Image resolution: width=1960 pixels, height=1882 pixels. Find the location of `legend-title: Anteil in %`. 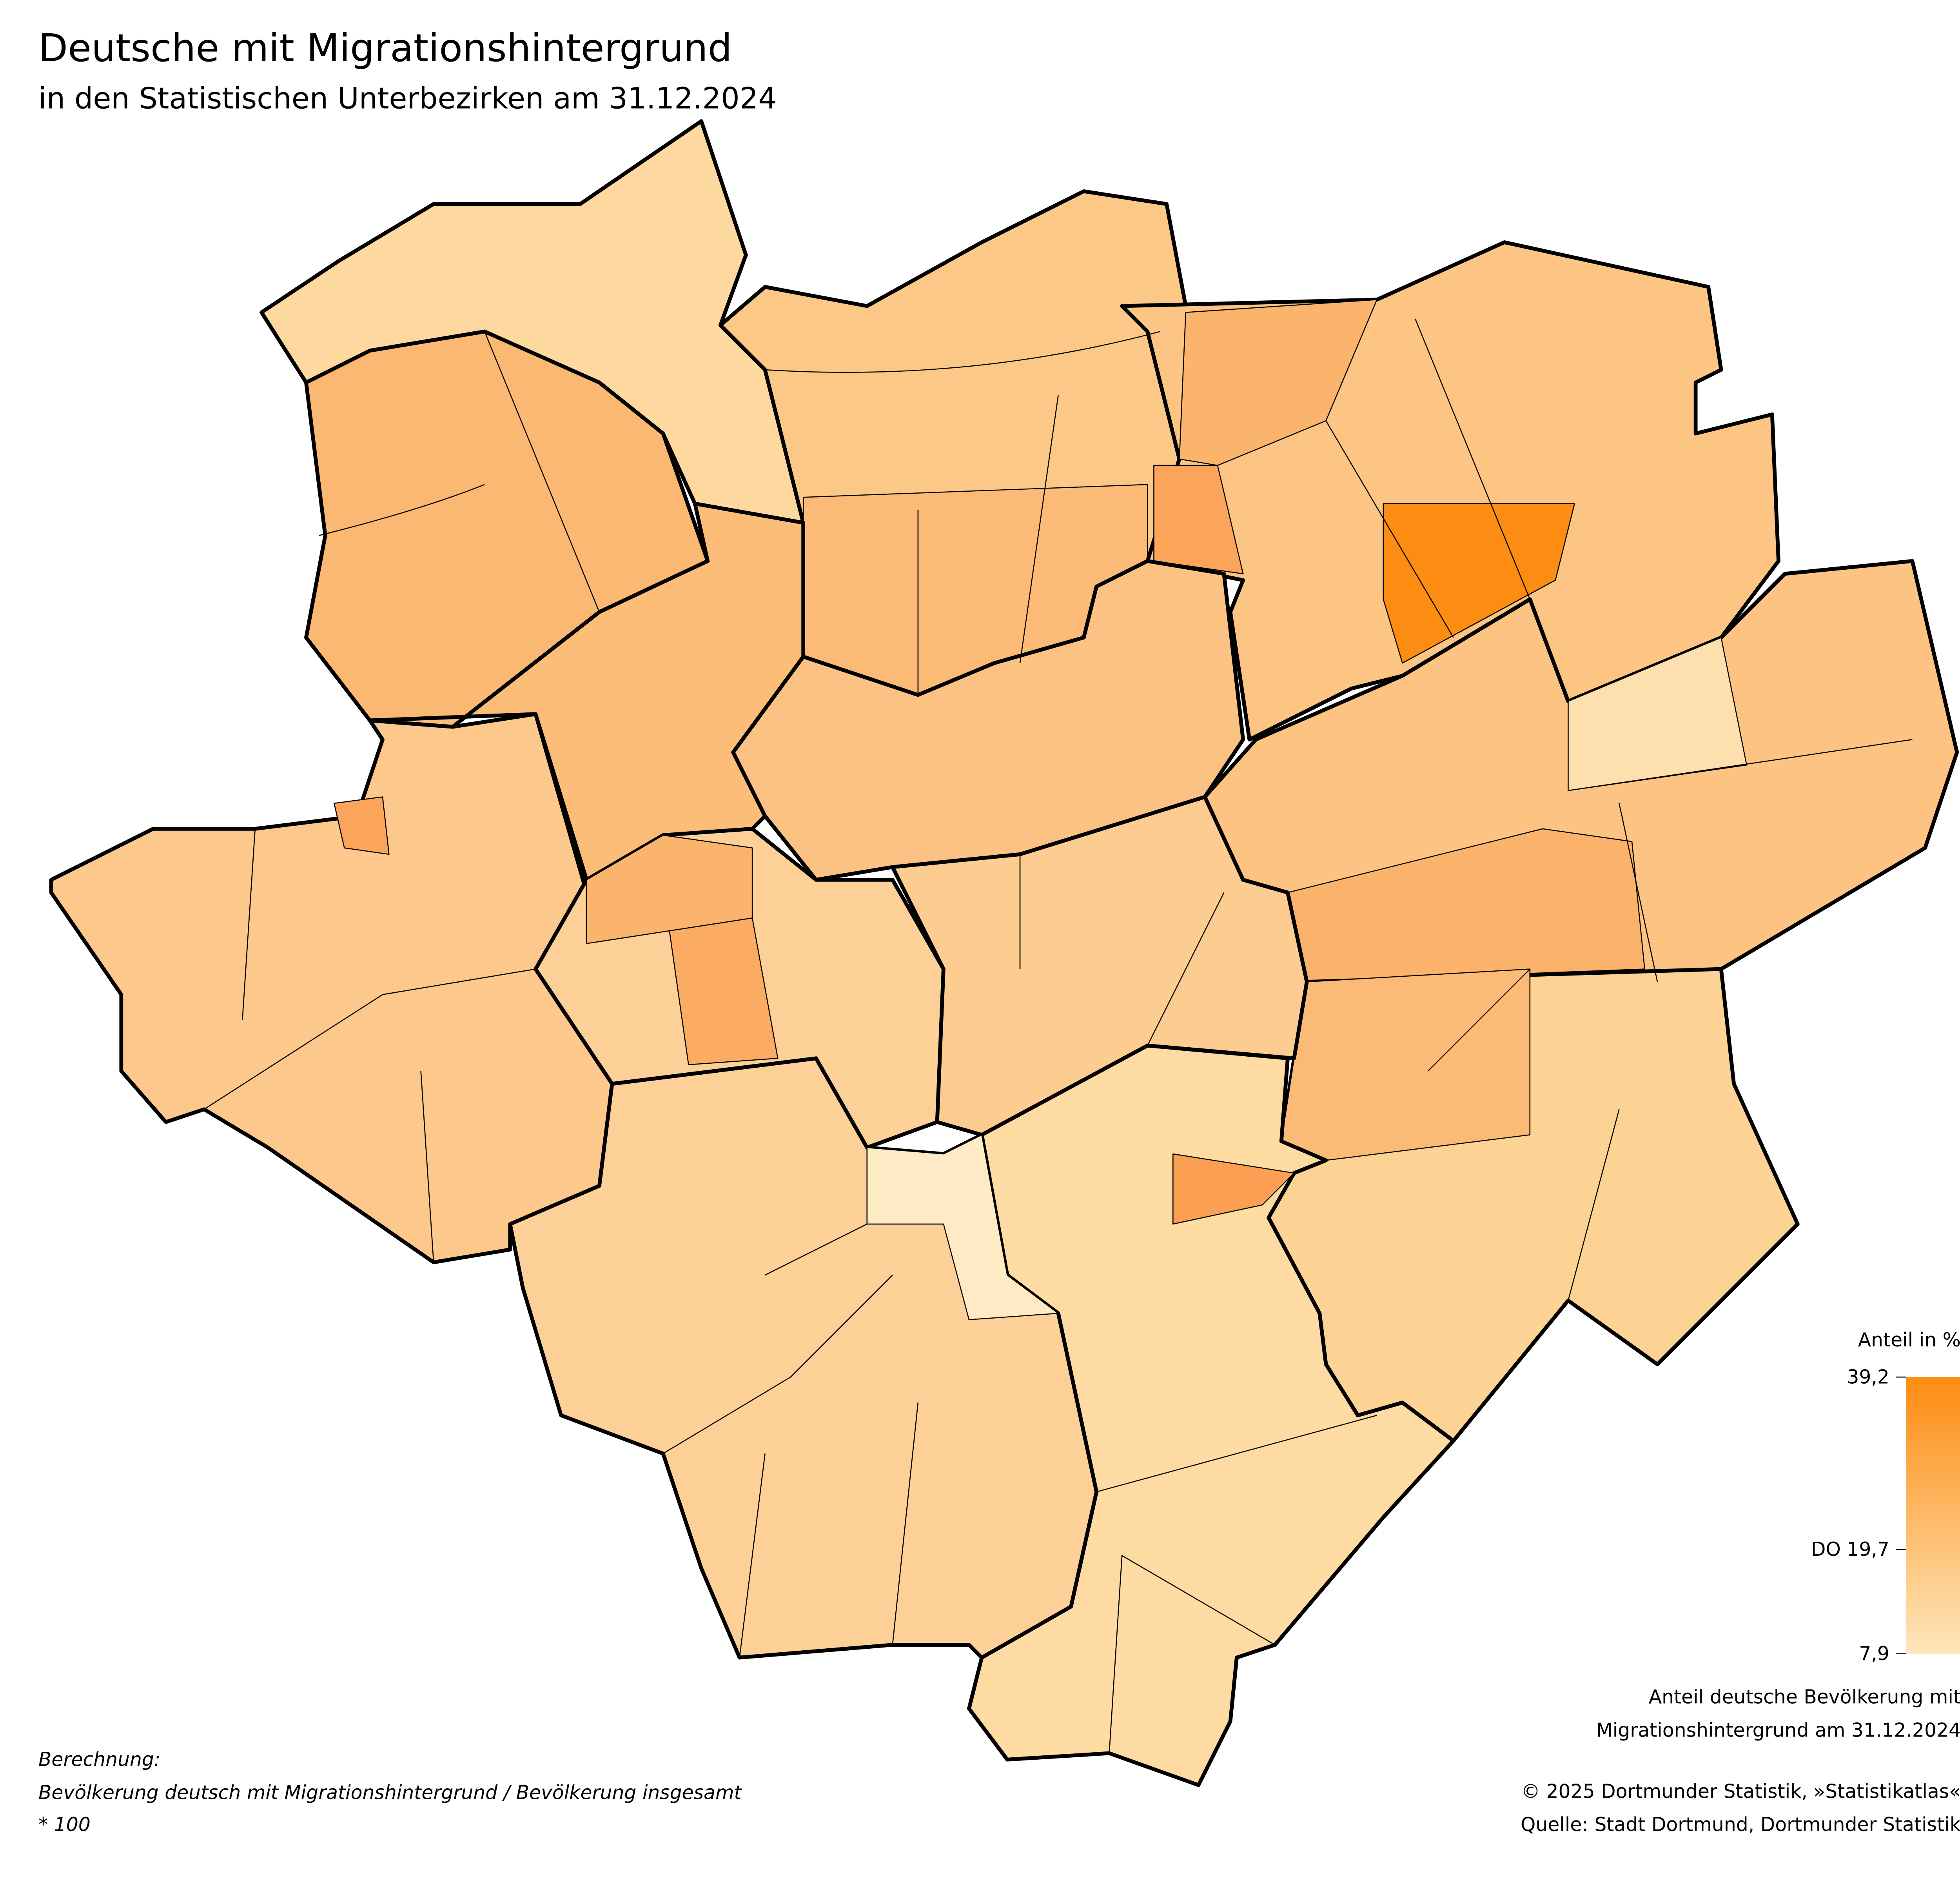

legend-title: Anteil in % is located at coordinates (1909, 1340).